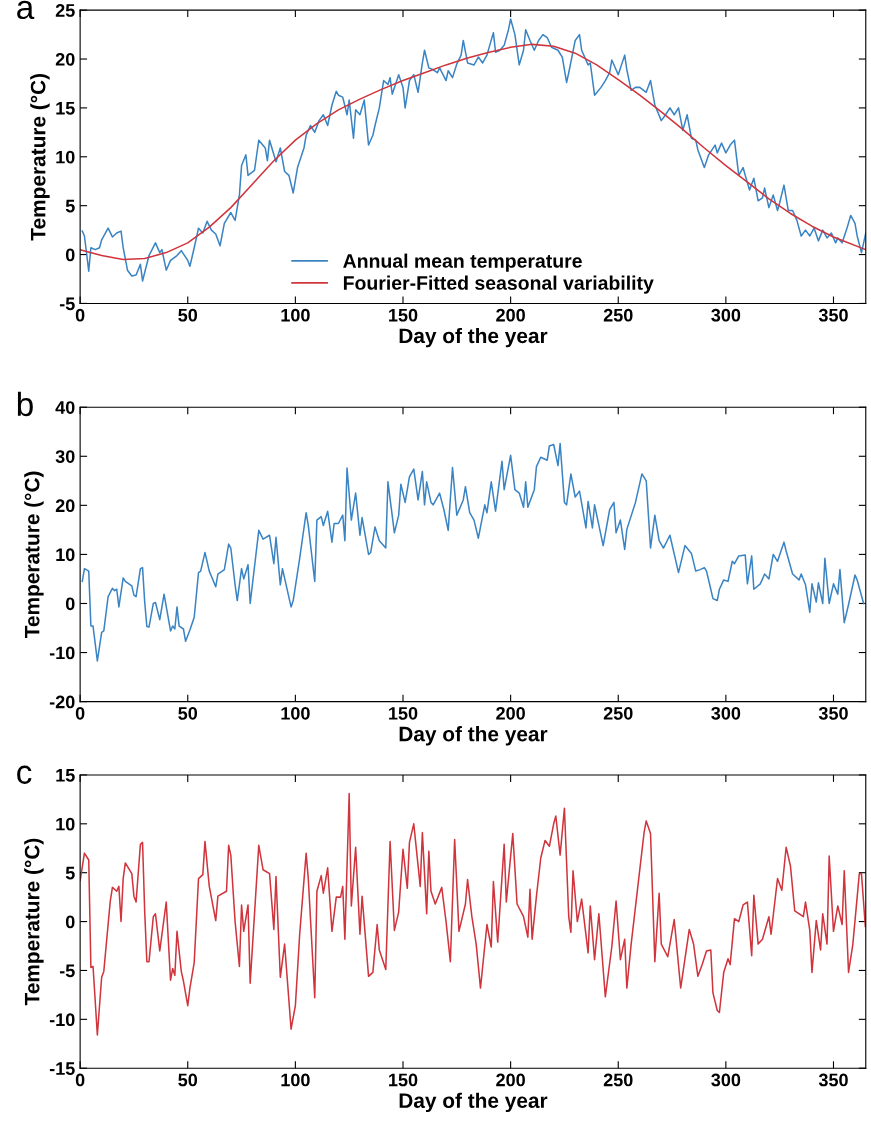 The height and width of the screenshot is (1128, 871). What do you see at coordinates (24, 774) in the screenshot?
I see `chart-title: c` at bounding box center [24, 774].